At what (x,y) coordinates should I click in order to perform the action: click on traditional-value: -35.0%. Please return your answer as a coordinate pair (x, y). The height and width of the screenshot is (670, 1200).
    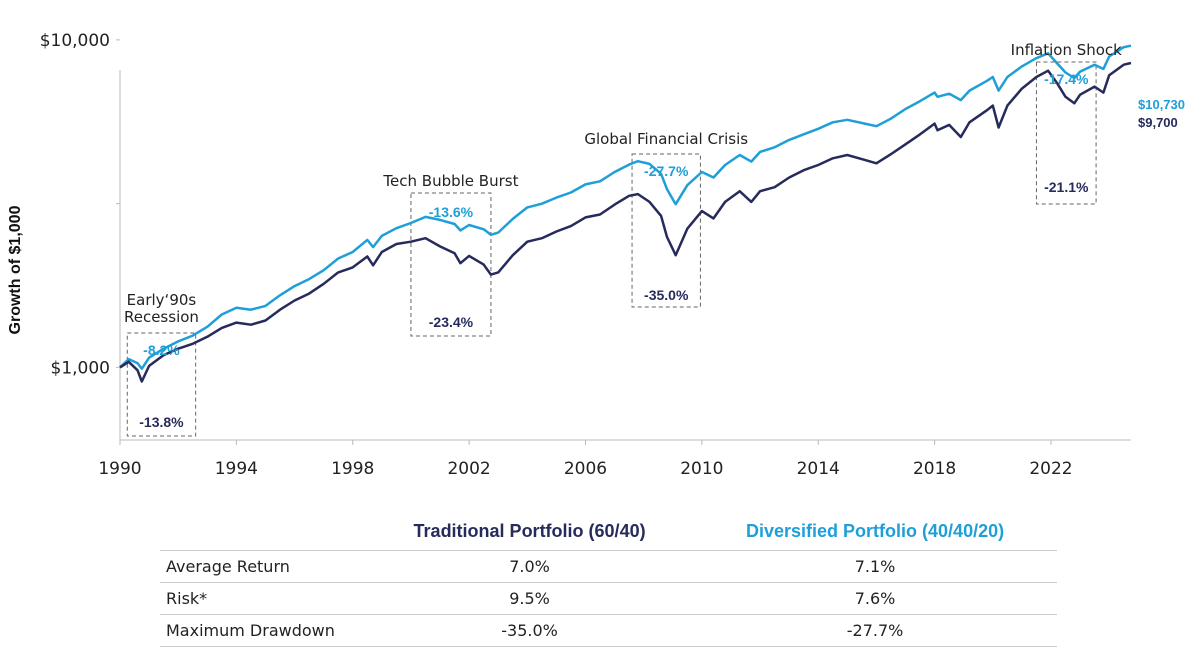
    Looking at the image, I should click on (530, 630).